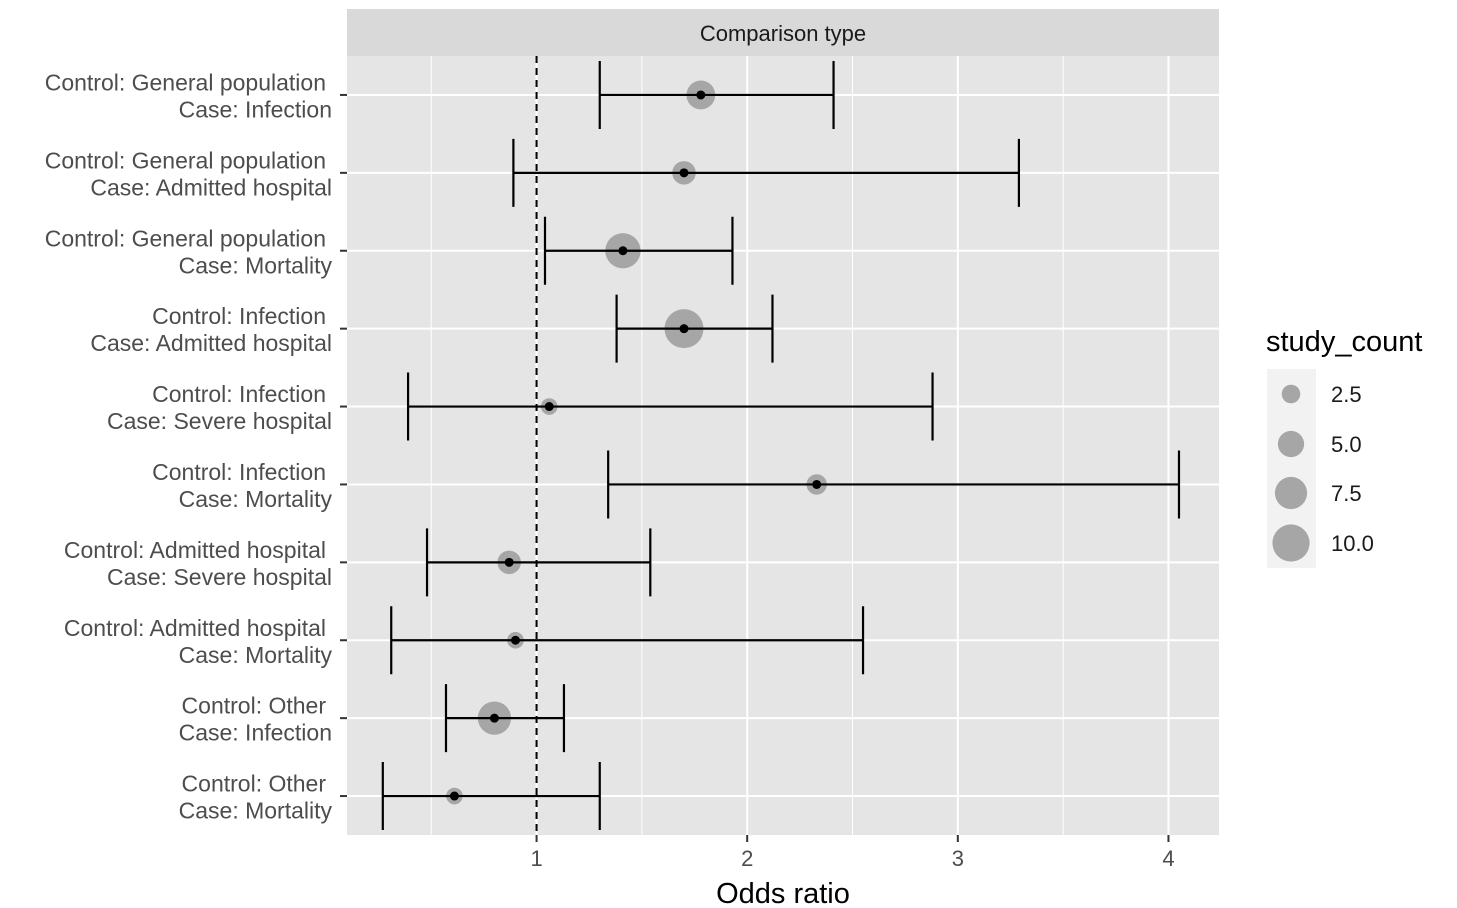 Image resolution: width=1457 pixels, height=908 pixels. I want to click on facet-strip-label: Comparison type, so click(783, 33).